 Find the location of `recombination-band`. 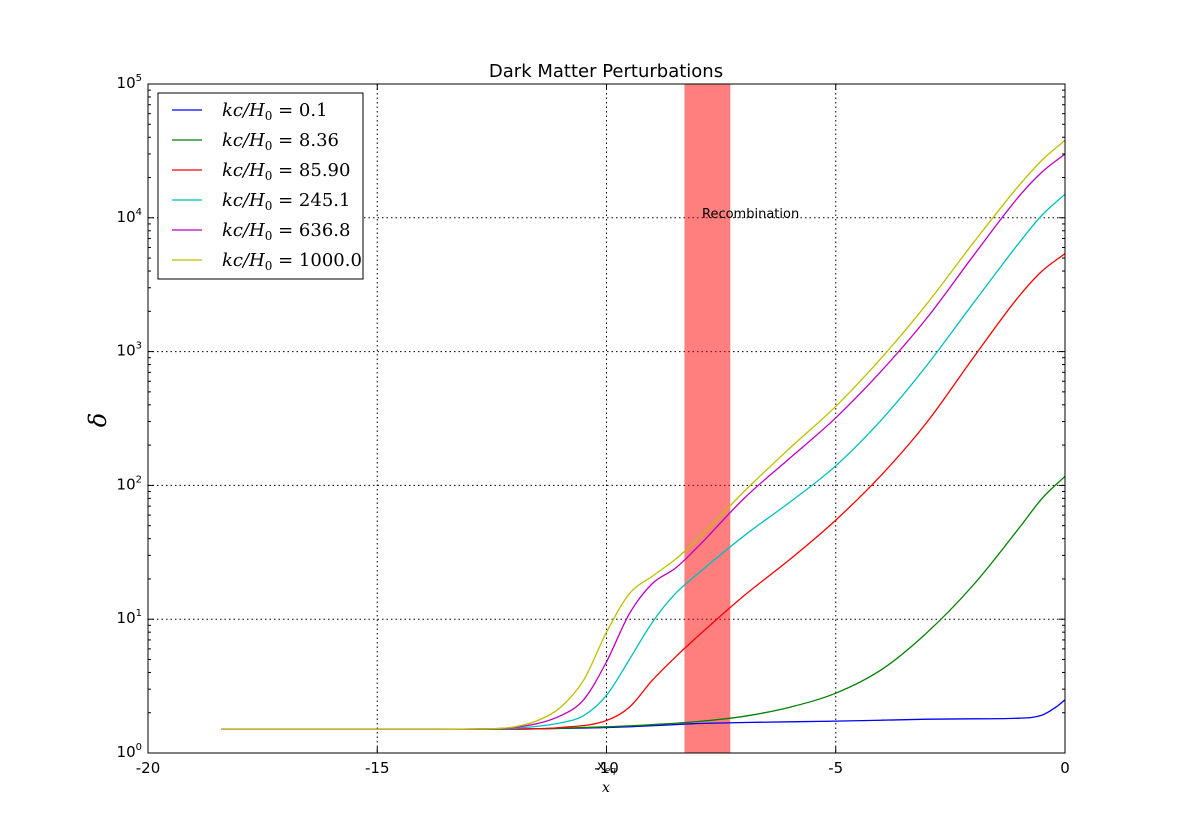

recombination-band is located at coordinates (707, 418).